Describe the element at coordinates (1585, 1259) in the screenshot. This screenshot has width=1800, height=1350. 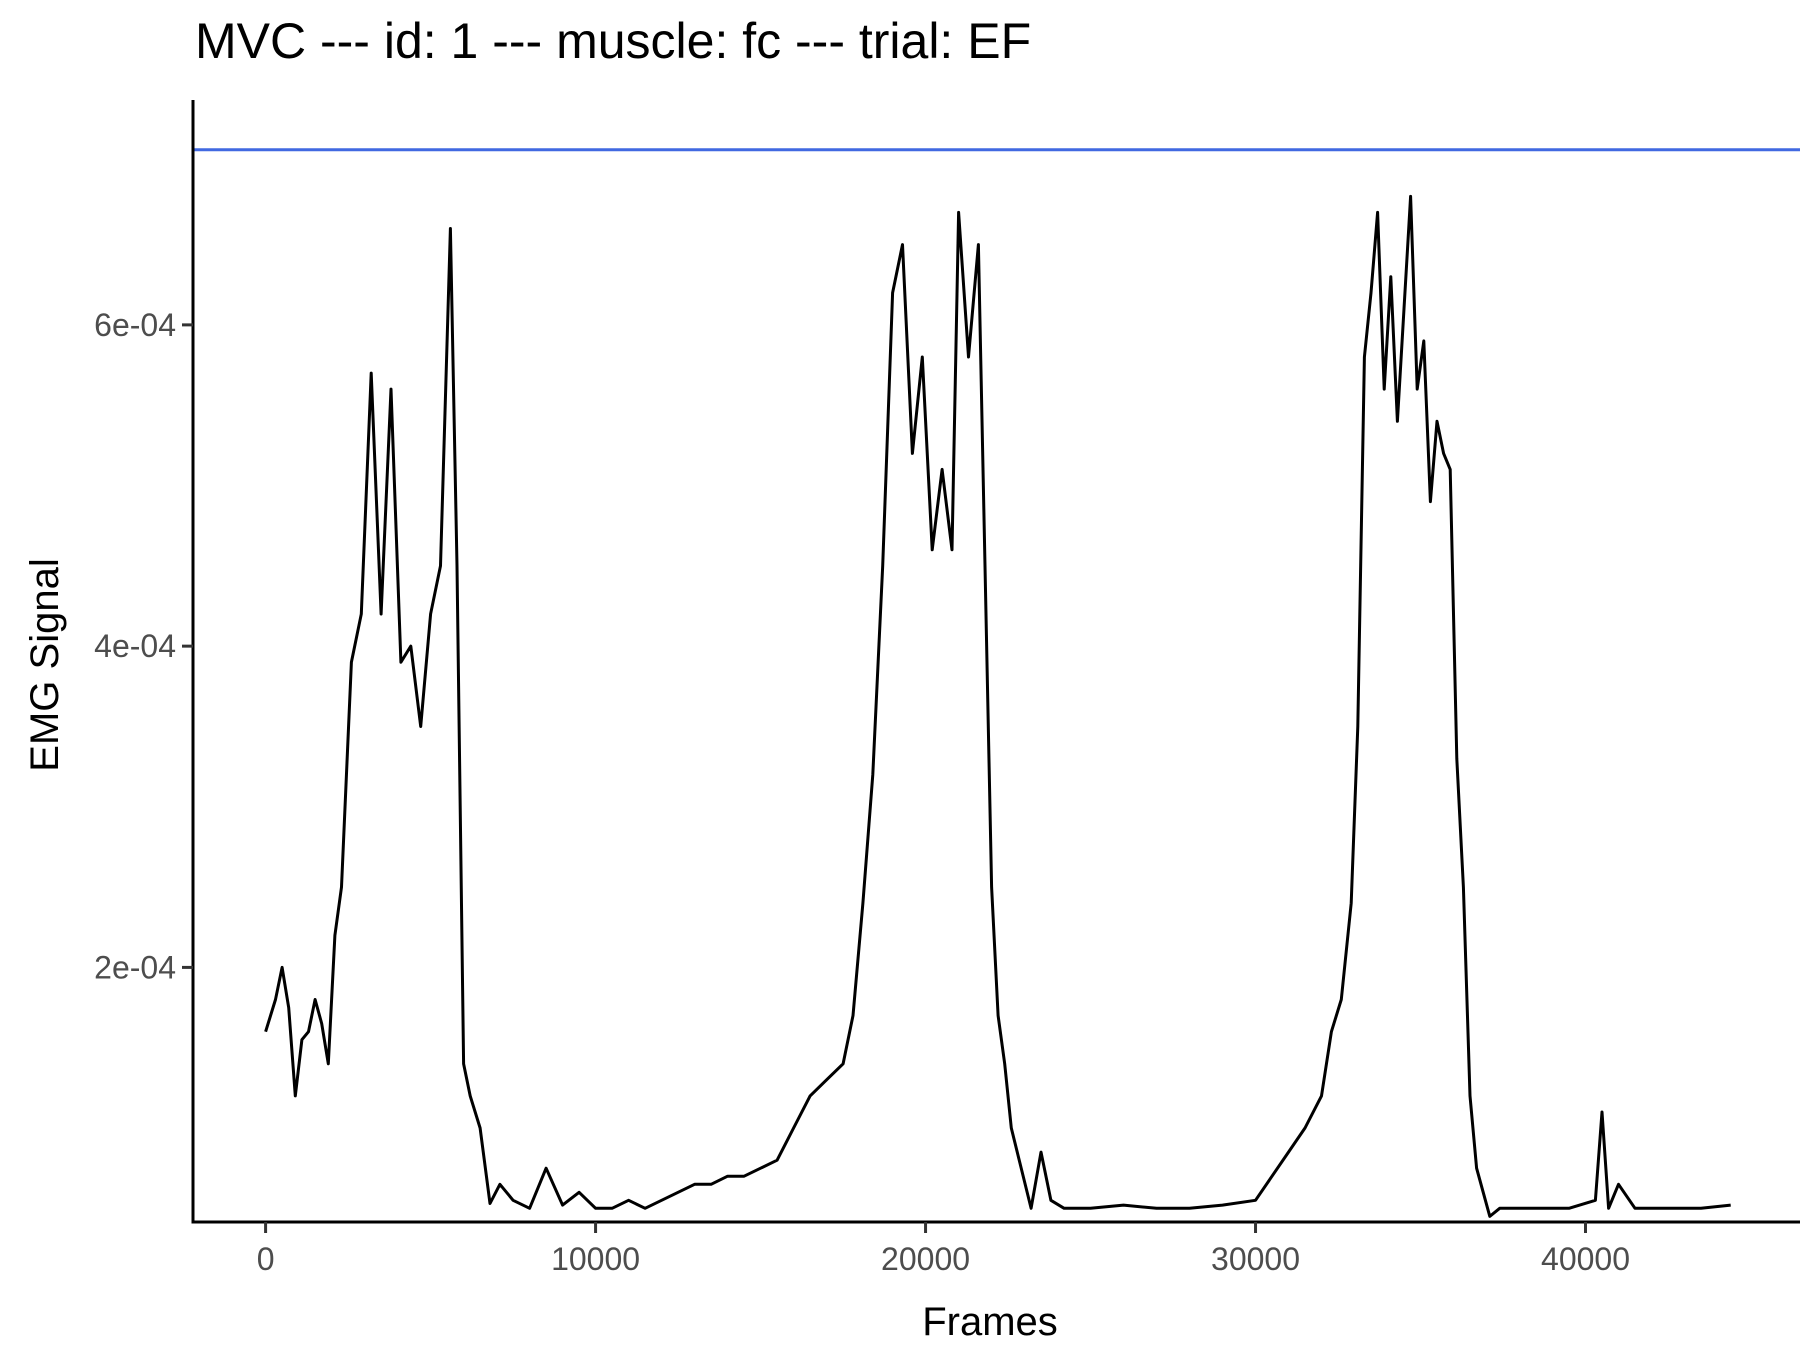
I see `x-tick-label: 40000` at that location.